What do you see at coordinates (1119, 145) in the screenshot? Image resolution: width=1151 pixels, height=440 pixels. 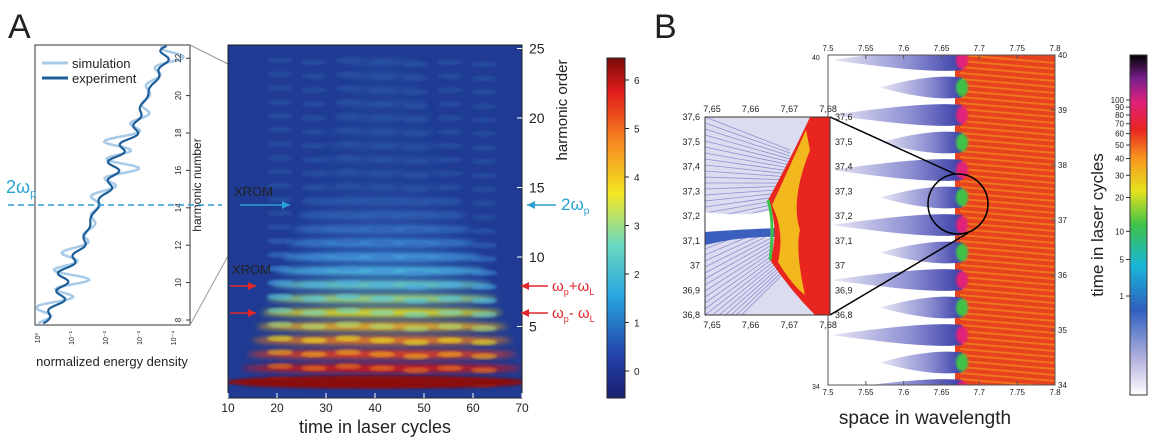 I see `colorbar-tick-label: 50` at bounding box center [1119, 145].